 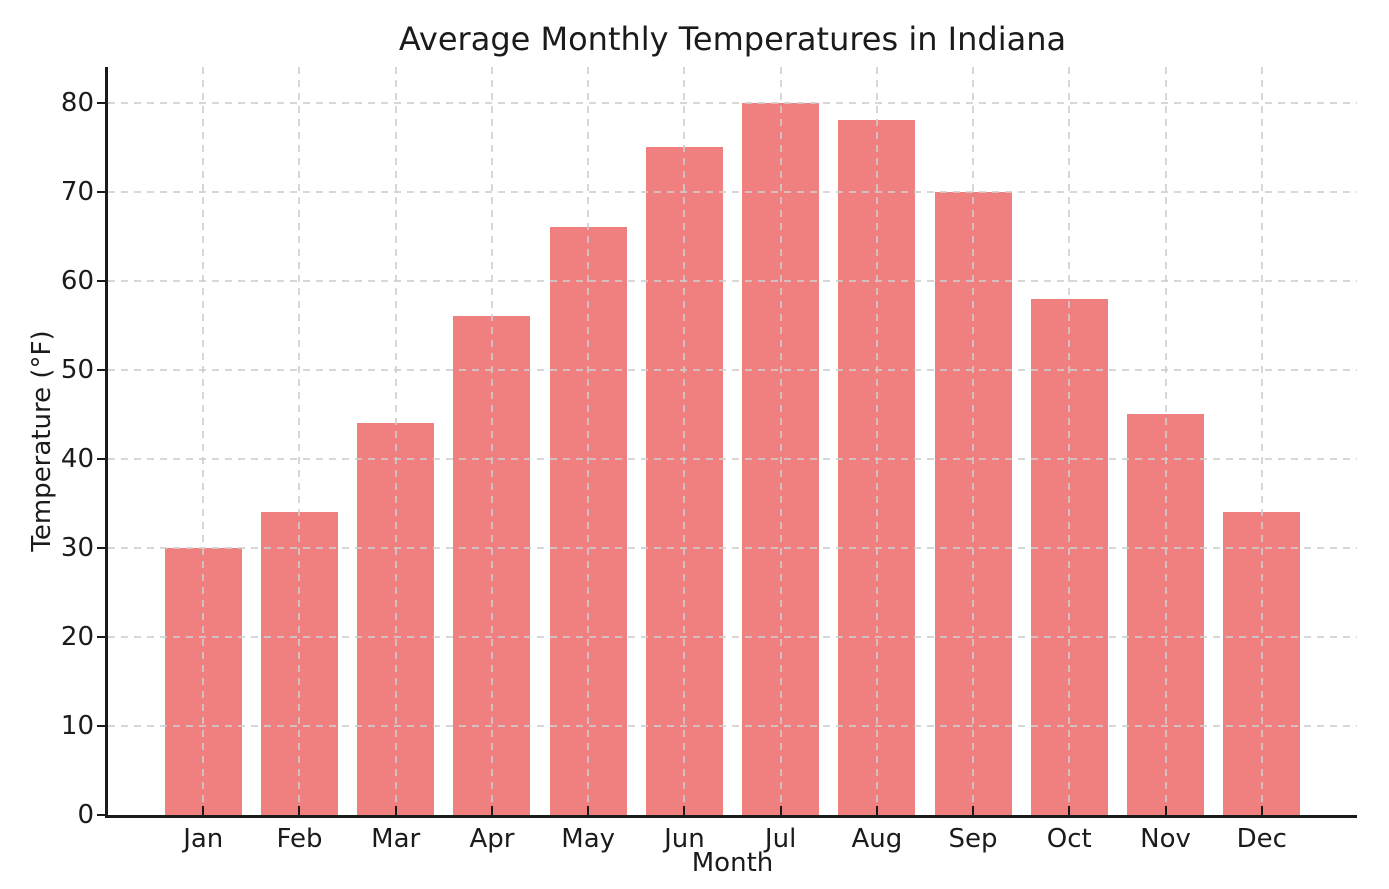 What do you see at coordinates (780, 441) in the screenshot?
I see `v-gridline-jul` at bounding box center [780, 441].